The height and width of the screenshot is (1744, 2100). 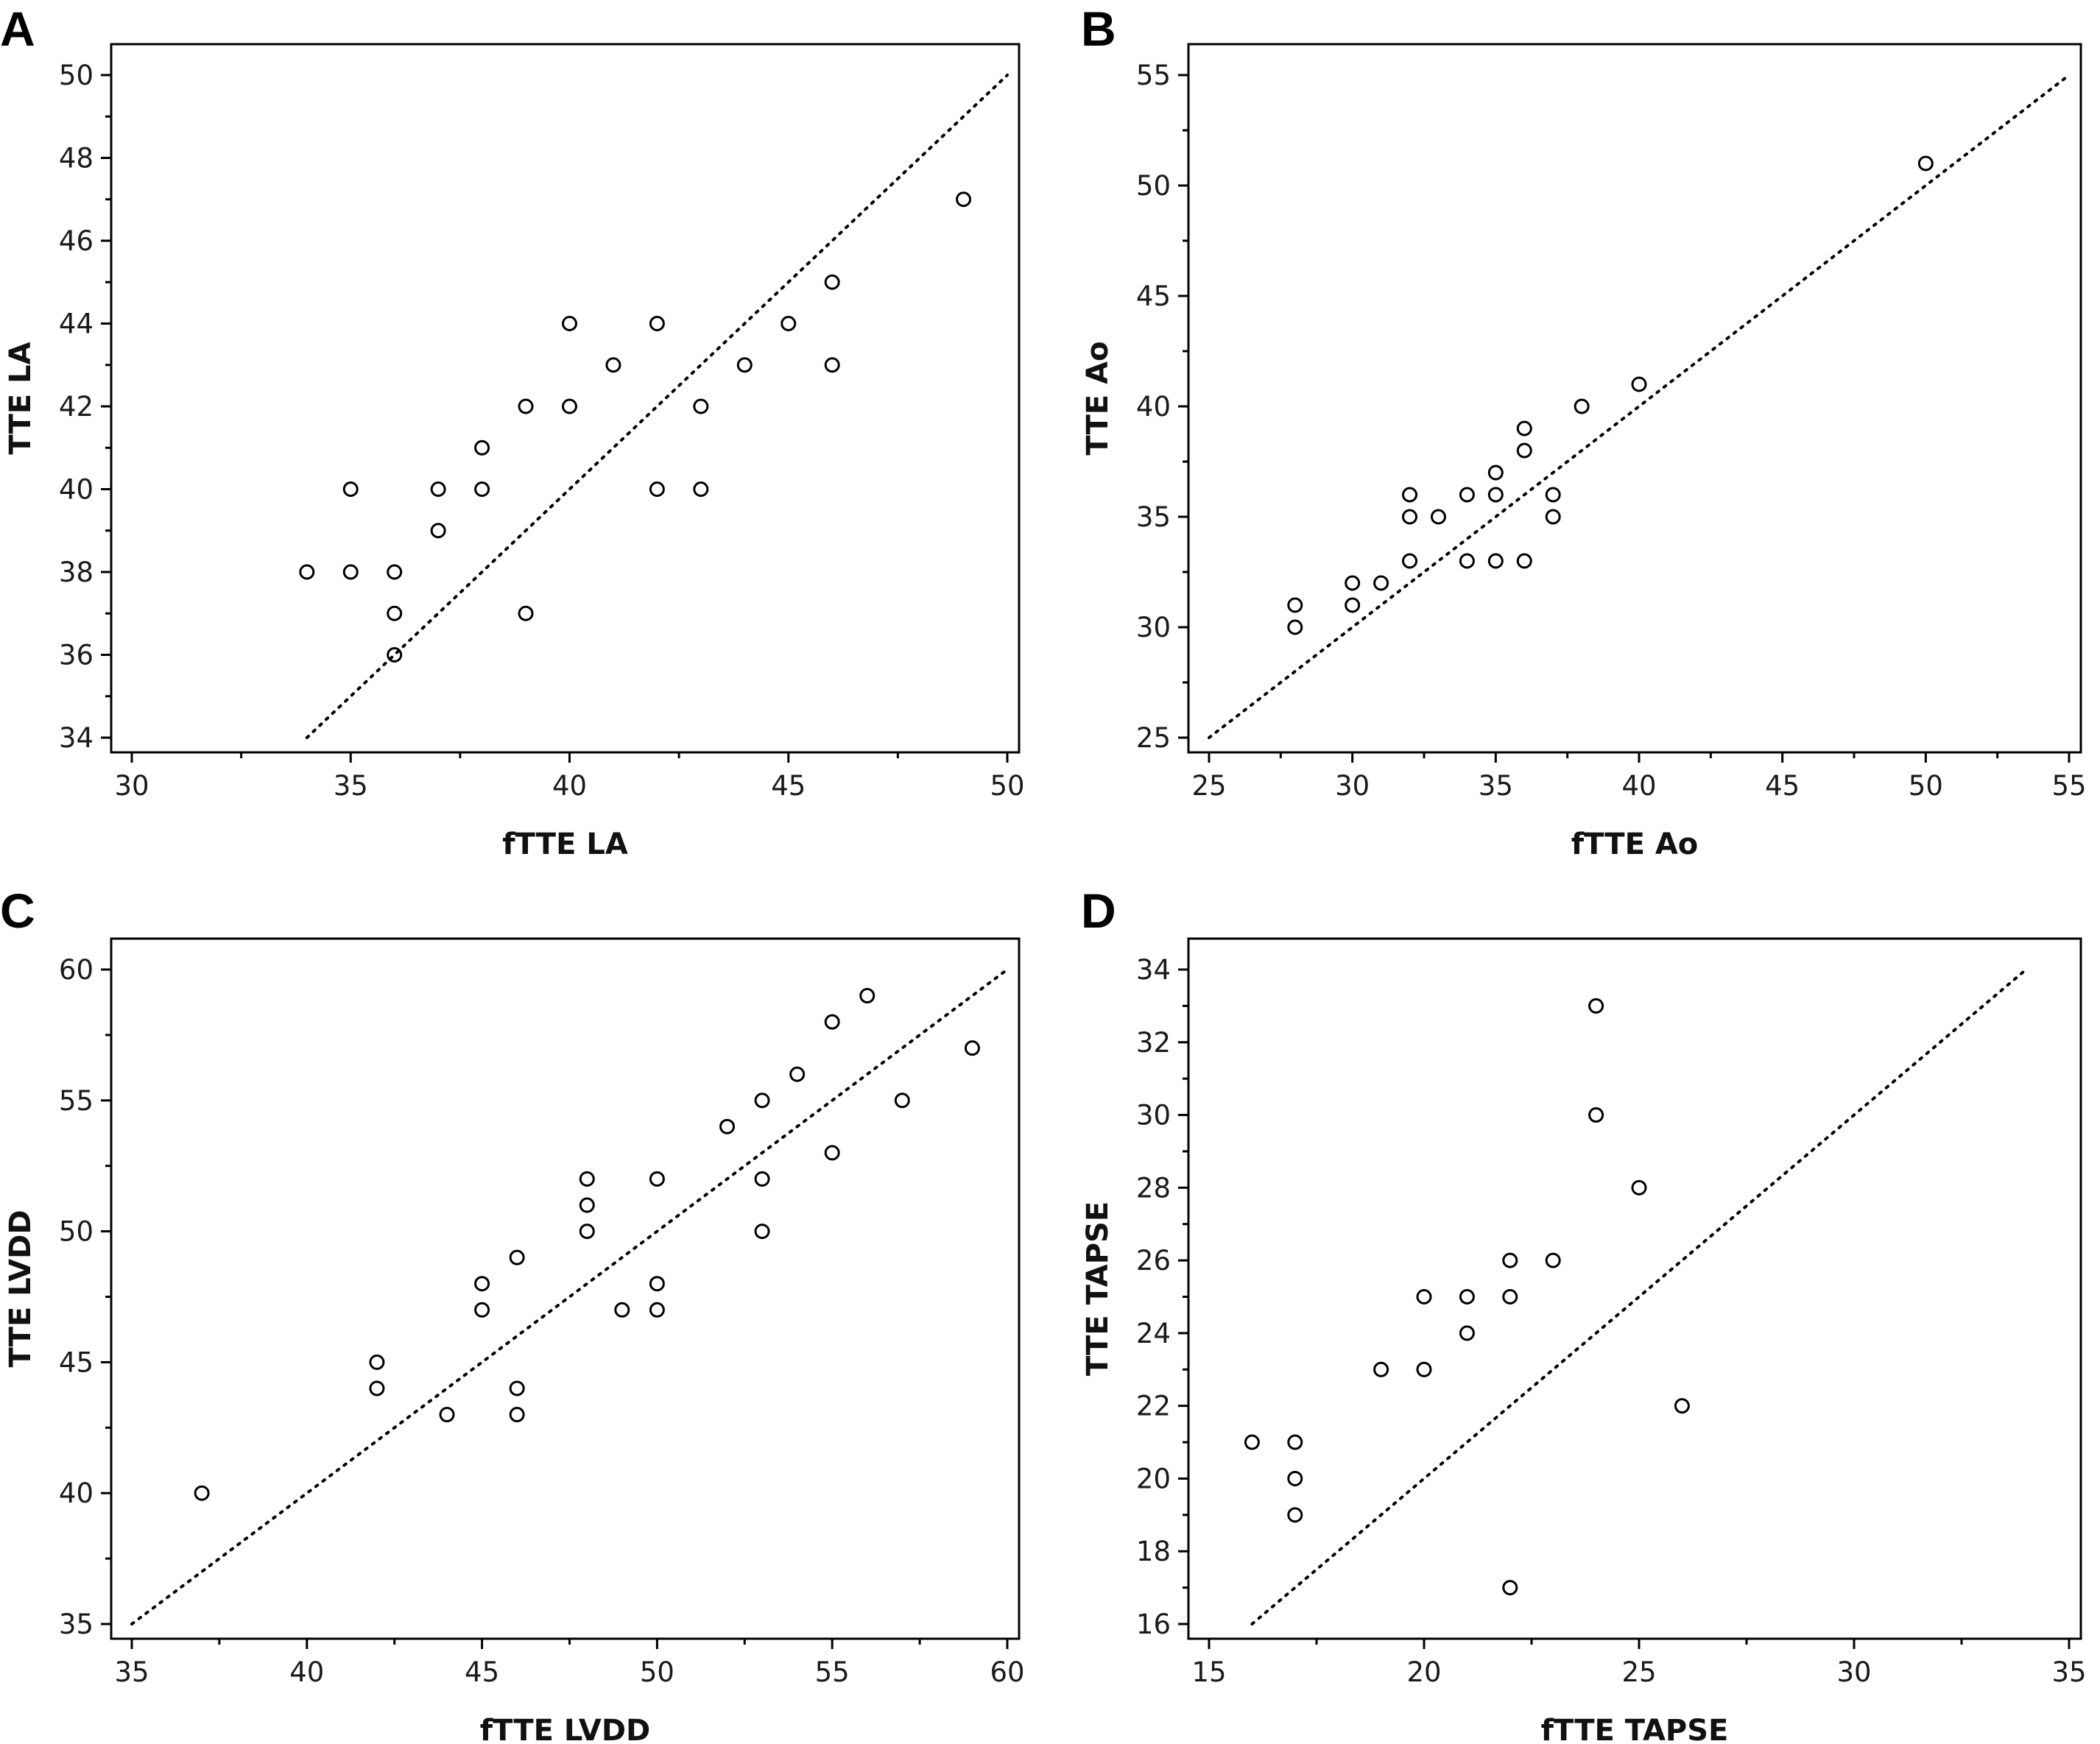 What do you see at coordinates (1153, 1261) in the screenshot?
I see `y-tick-label: 26` at bounding box center [1153, 1261].